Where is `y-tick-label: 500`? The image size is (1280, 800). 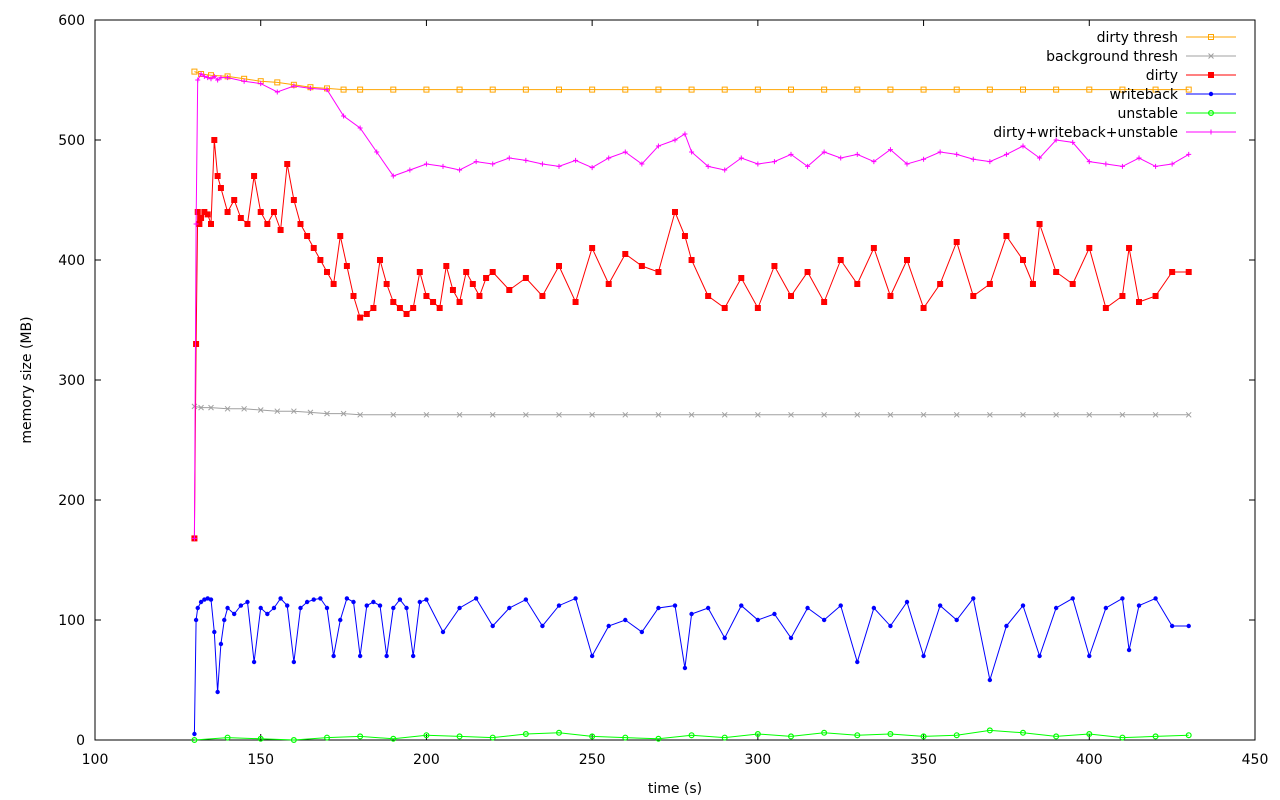
y-tick-label: 500 is located at coordinates (71, 141).